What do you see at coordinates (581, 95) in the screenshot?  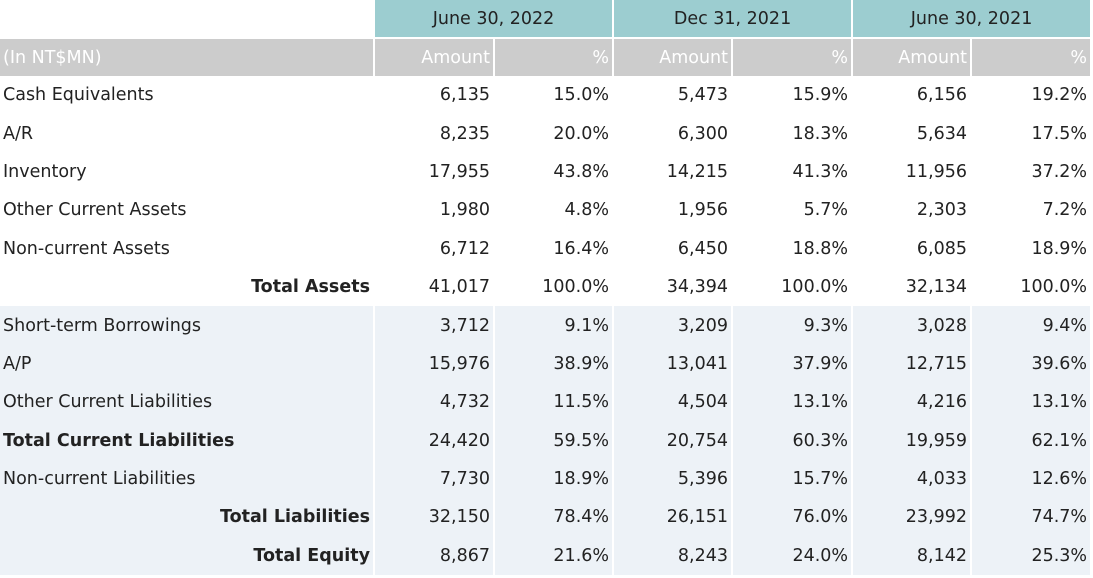 I see `cell: 15.0%` at bounding box center [581, 95].